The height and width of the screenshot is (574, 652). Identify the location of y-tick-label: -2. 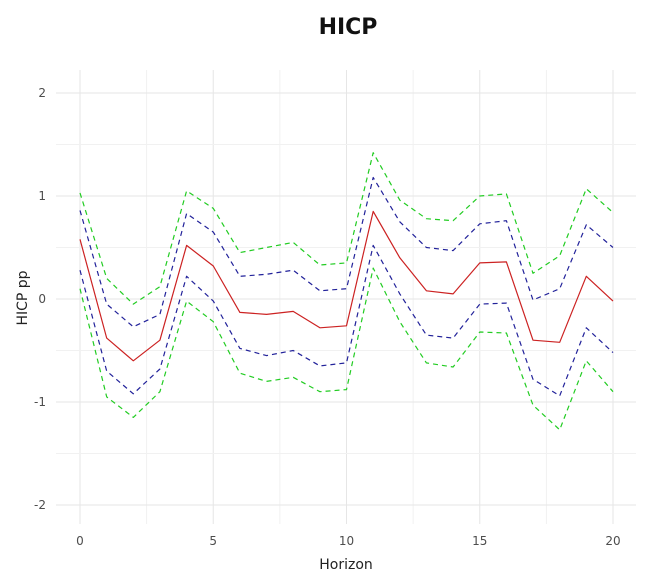
(40, 505).